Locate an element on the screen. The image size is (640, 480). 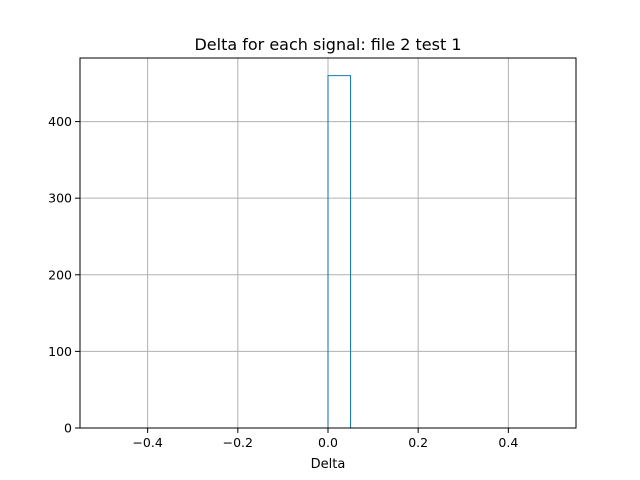
x-tick-label: 0.2 is located at coordinates (418, 442).